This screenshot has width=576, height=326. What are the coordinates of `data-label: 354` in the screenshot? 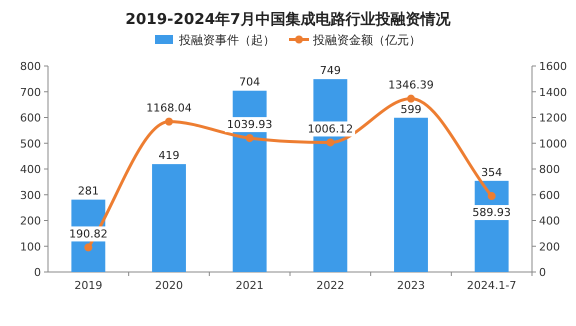 It's located at (491, 172).